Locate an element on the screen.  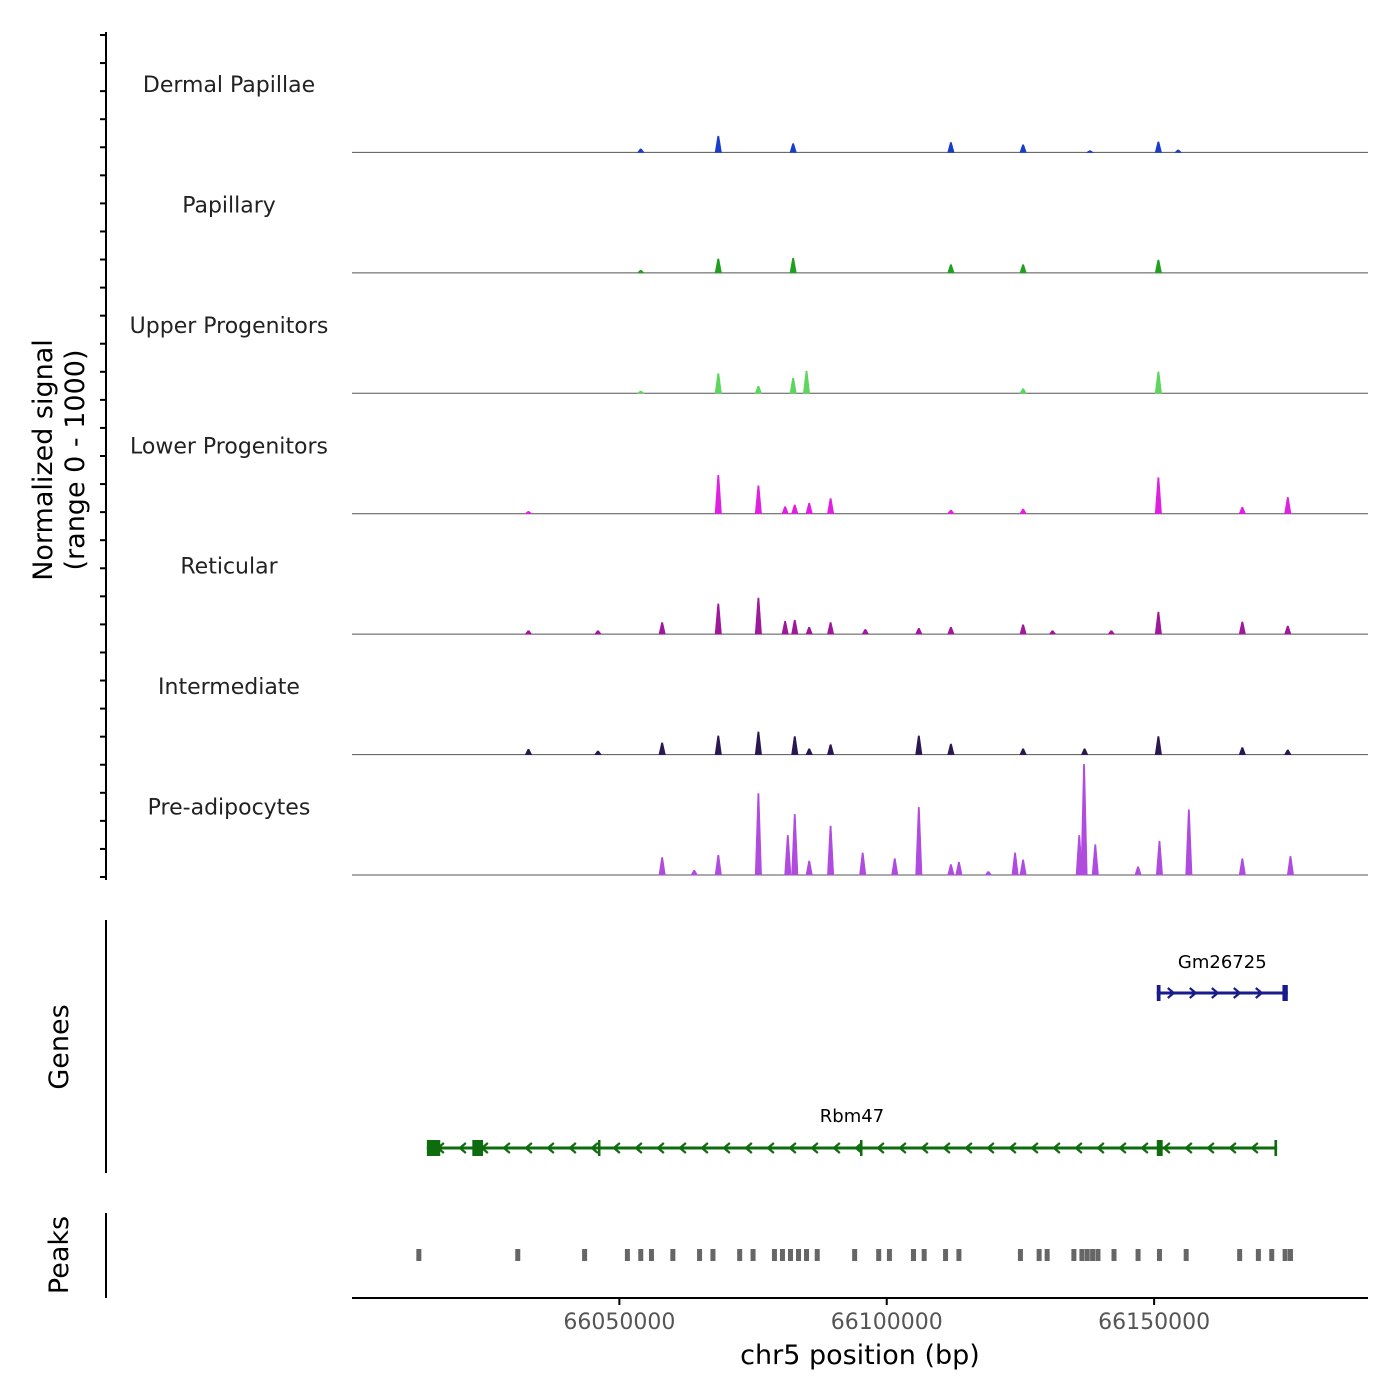
coverage-track: Lower Progenitors is located at coordinates (749, 474).